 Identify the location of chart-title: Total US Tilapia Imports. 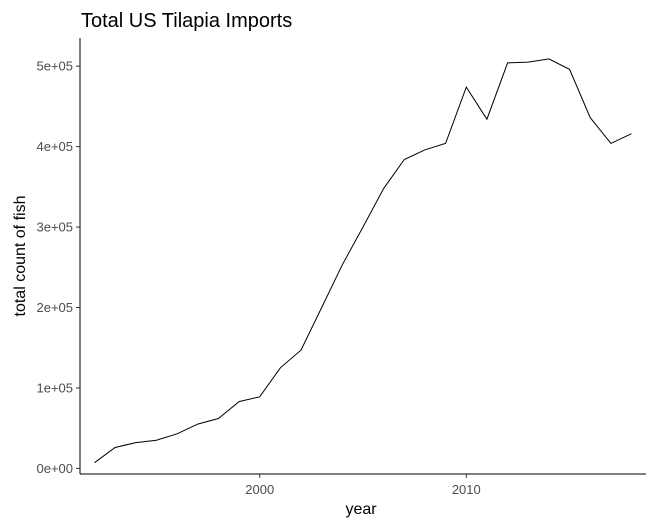
(186, 21).